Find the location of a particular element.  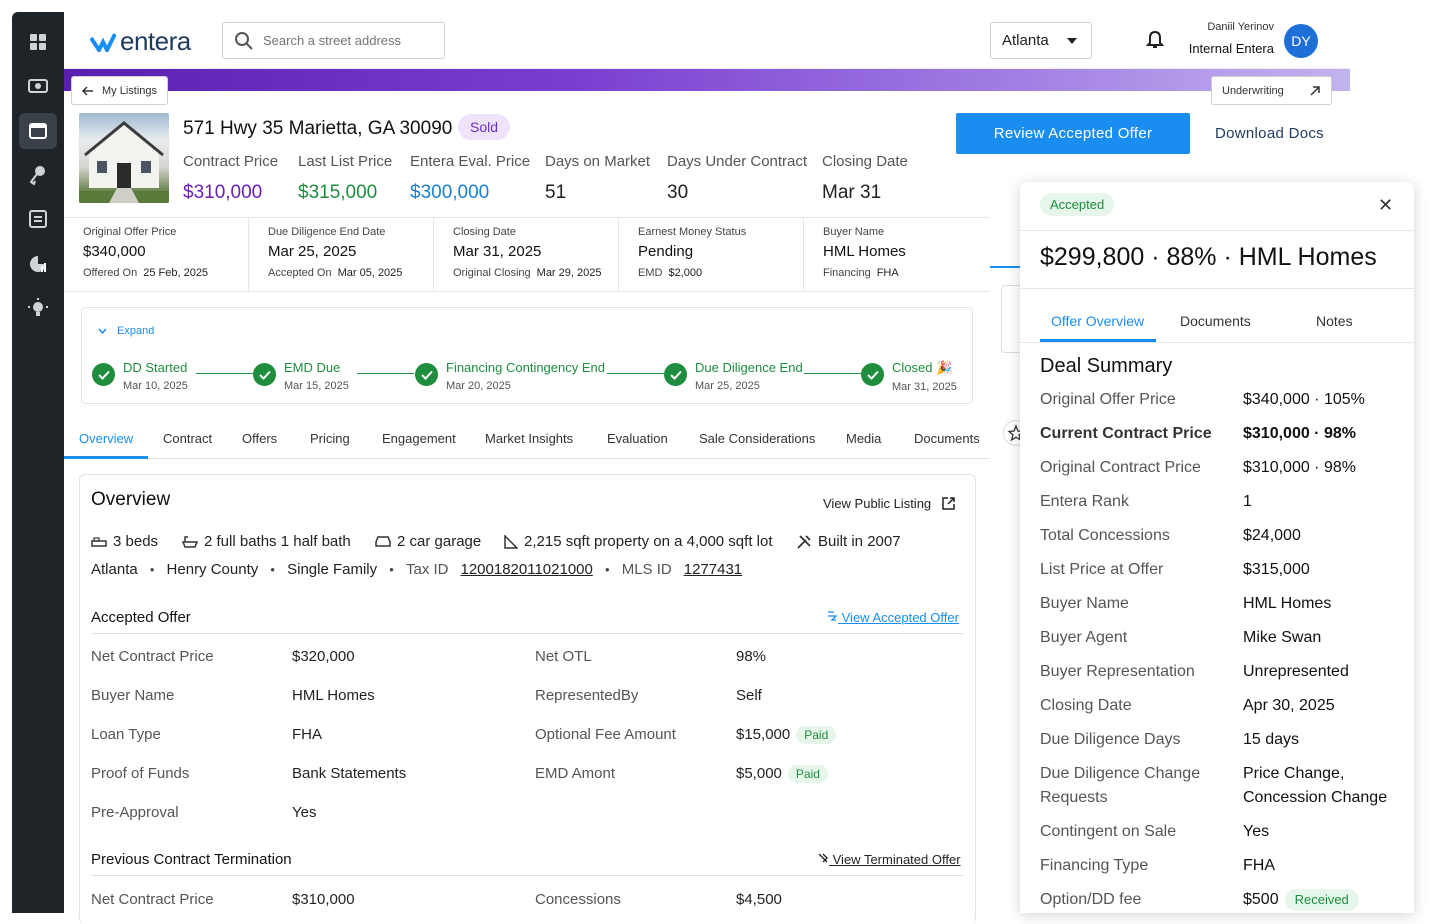

tab-evaluation: Evaluation is located at coordinates (637, 438).